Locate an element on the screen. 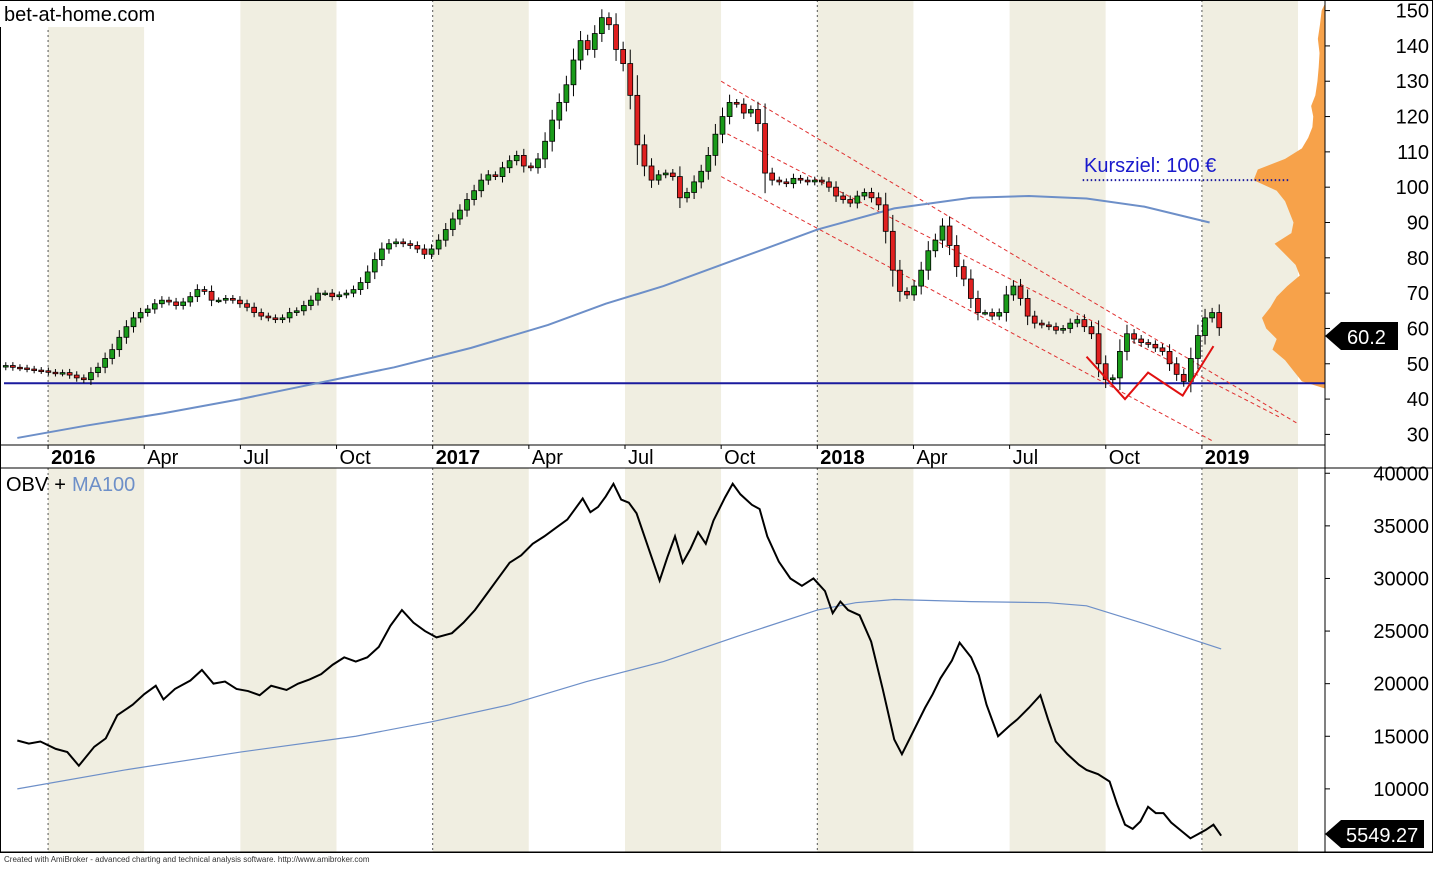 Image resolution: width=1433 pixels, height=873 pixels. price-tick-label: 110 is located at coordinates (1413, 153).